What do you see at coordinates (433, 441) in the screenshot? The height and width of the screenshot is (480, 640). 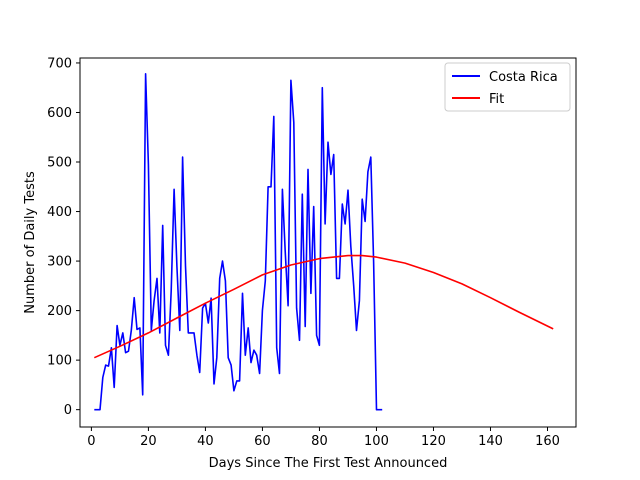 I see `x-tick-label: 120` at bounding box center [433, 441].